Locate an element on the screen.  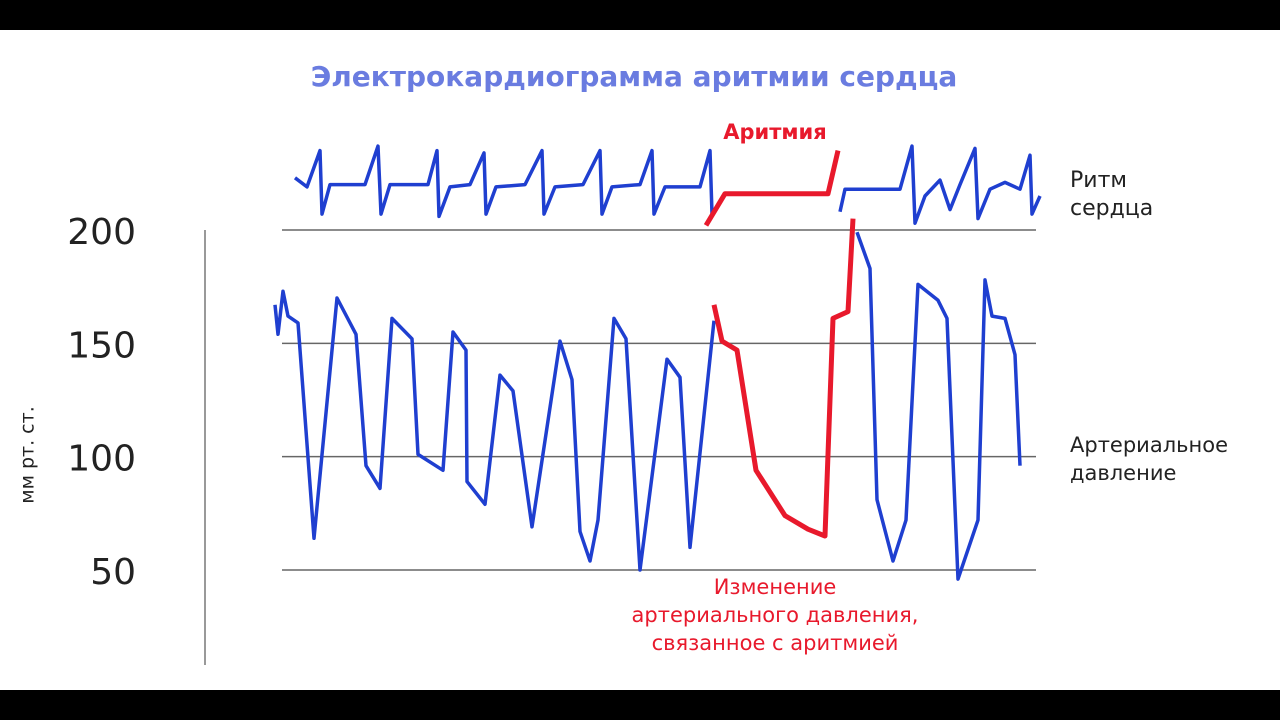
y-tick-label: 150 is located at coordinates (101, 345).